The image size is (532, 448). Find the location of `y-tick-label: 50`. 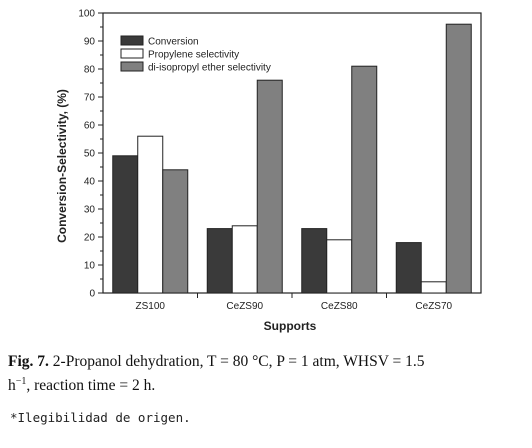

y-tick-label: 50 is located at coordinates (90, 154).